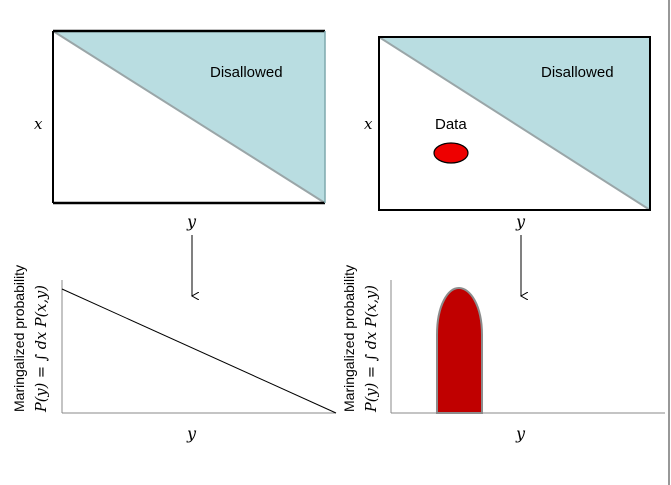  Describe the element at coordinates (42, 348) in the screenshot. I see `left-marginal-formula: P(y) = ∫ dx P(x,y)` at that location.